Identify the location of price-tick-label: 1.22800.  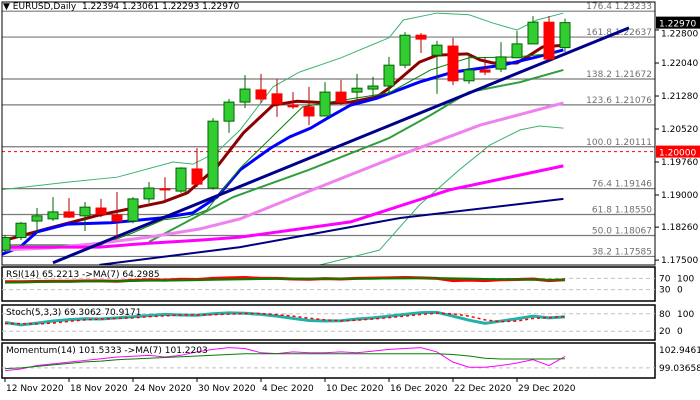
(679, 35).